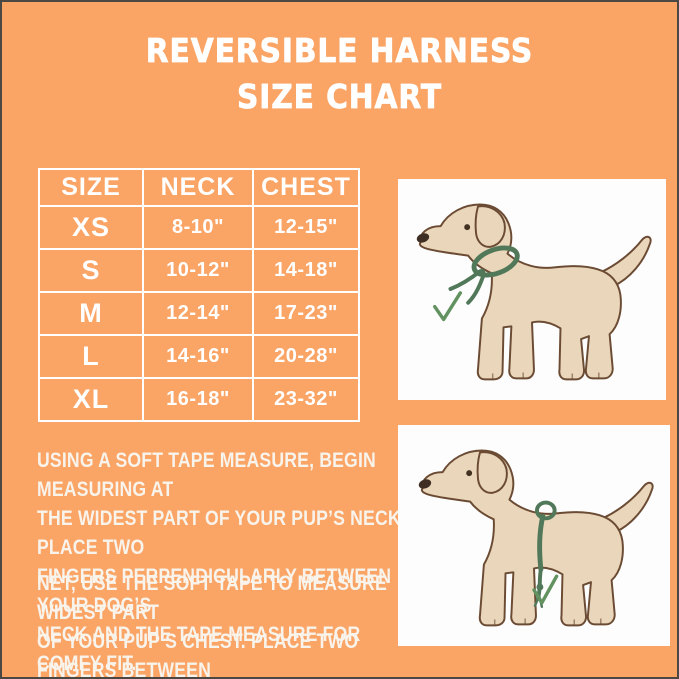 This screenshot has height=679, width=679. I want to click on dog-neck-measure-illustration, so click(533, 292).